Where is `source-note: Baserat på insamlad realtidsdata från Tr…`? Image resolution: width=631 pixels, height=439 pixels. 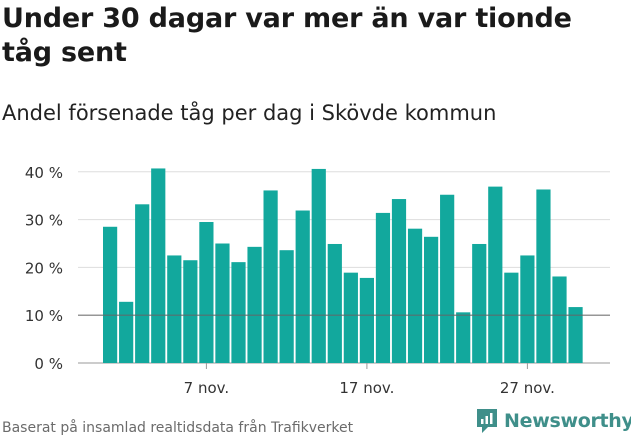
source-note: Baserat på insamlad realtidsdata från Tr… is located at coordinates (178, 428).